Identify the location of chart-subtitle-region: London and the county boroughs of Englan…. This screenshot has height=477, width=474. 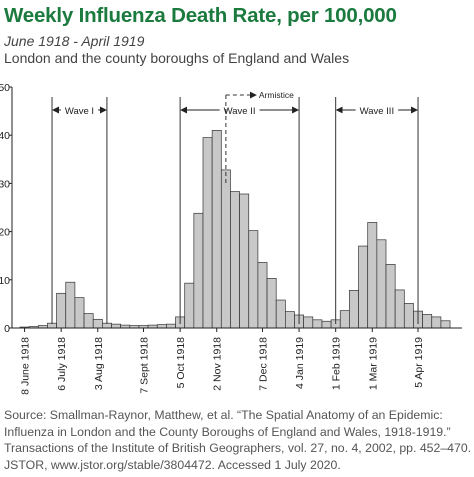
(177, 58).